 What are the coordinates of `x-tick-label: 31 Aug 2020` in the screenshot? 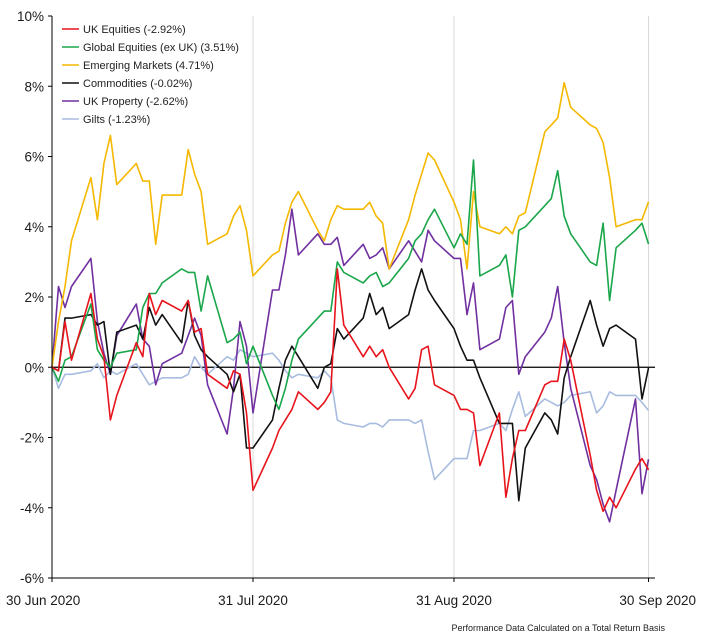 It's located at (454, 600).